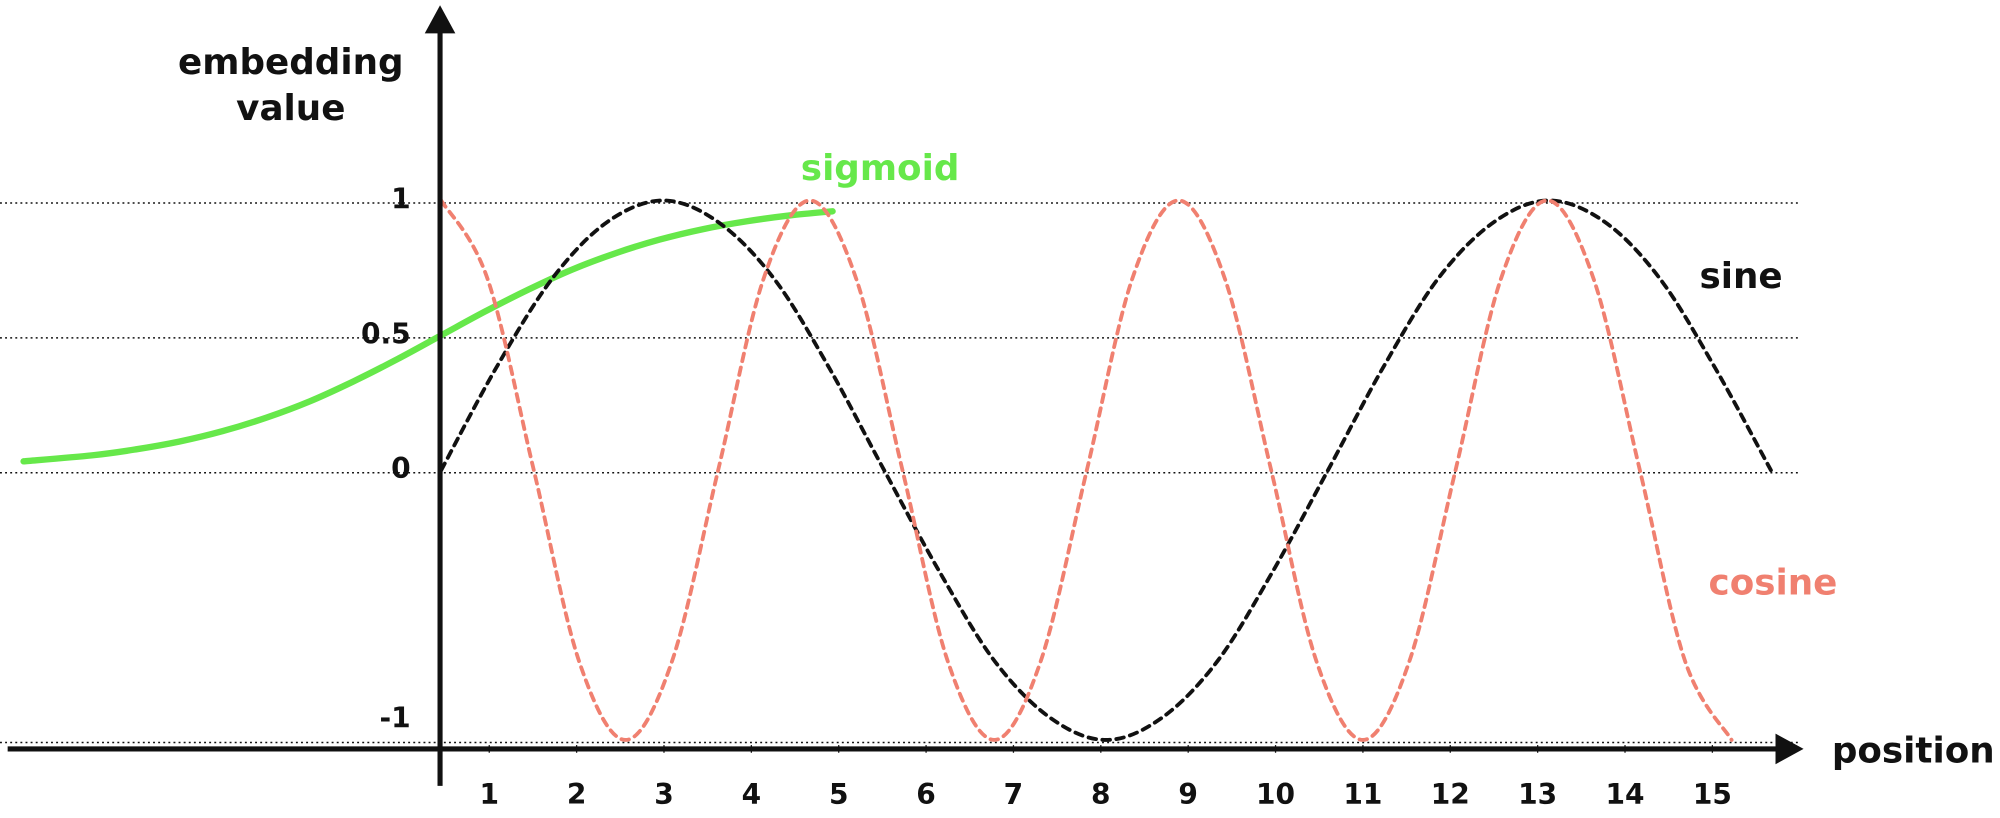  I want to click on x-tick-label: 11, so click(1362, 794).